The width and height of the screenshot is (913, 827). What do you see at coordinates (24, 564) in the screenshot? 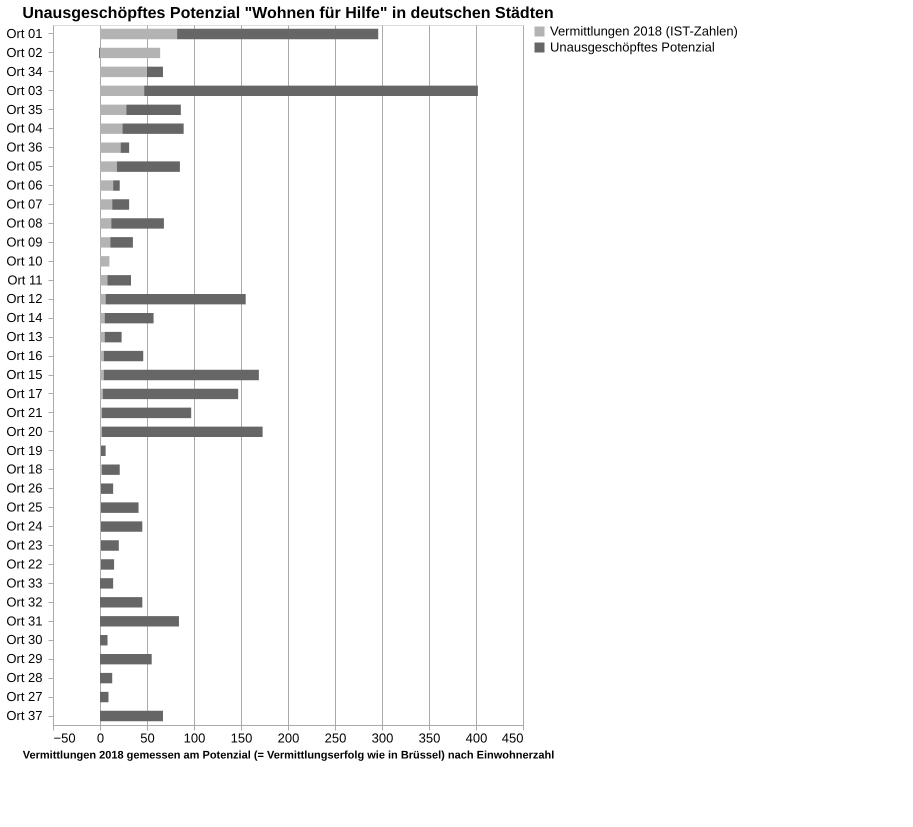
I see `y-tick-label: Ort 22` at bounding box center [24, 564].